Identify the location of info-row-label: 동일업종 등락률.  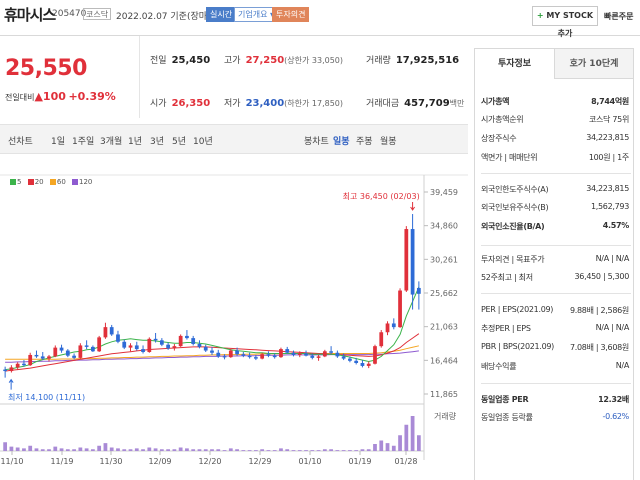
(507, 417).